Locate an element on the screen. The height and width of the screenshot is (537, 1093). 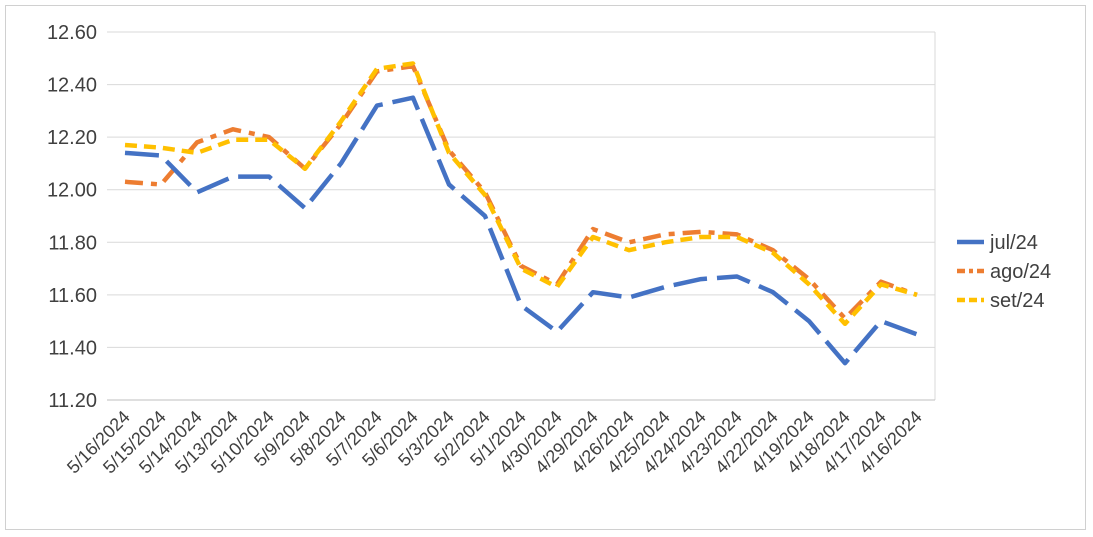
y-axis: 11.20 11.40 11.60 11.80 12.00 12.20 12.40 12.60 is located at coordinates (72, 217).